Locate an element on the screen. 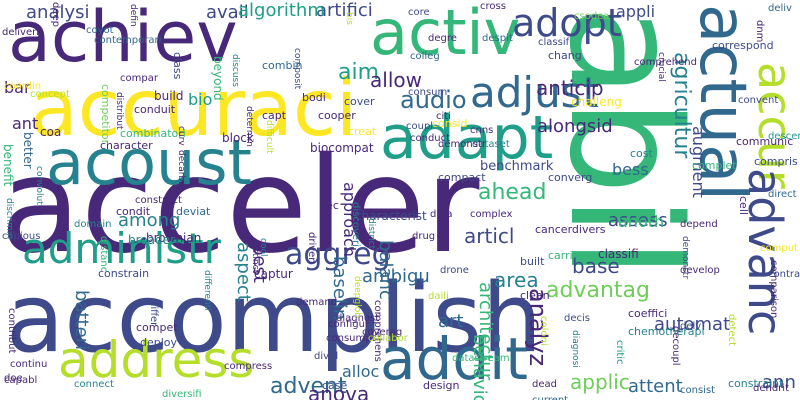 Image resolution: width=800 pixels, height=400 pixels. word-difficult: difficult is located at coordinates (269, 137).